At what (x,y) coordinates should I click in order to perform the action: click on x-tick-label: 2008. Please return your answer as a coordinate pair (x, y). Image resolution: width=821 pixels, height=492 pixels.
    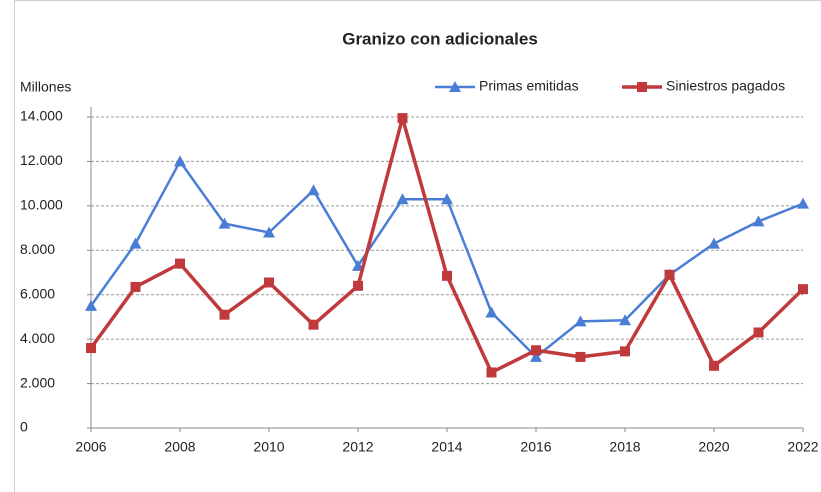
    Looking at the image, I should click on (179, 447).